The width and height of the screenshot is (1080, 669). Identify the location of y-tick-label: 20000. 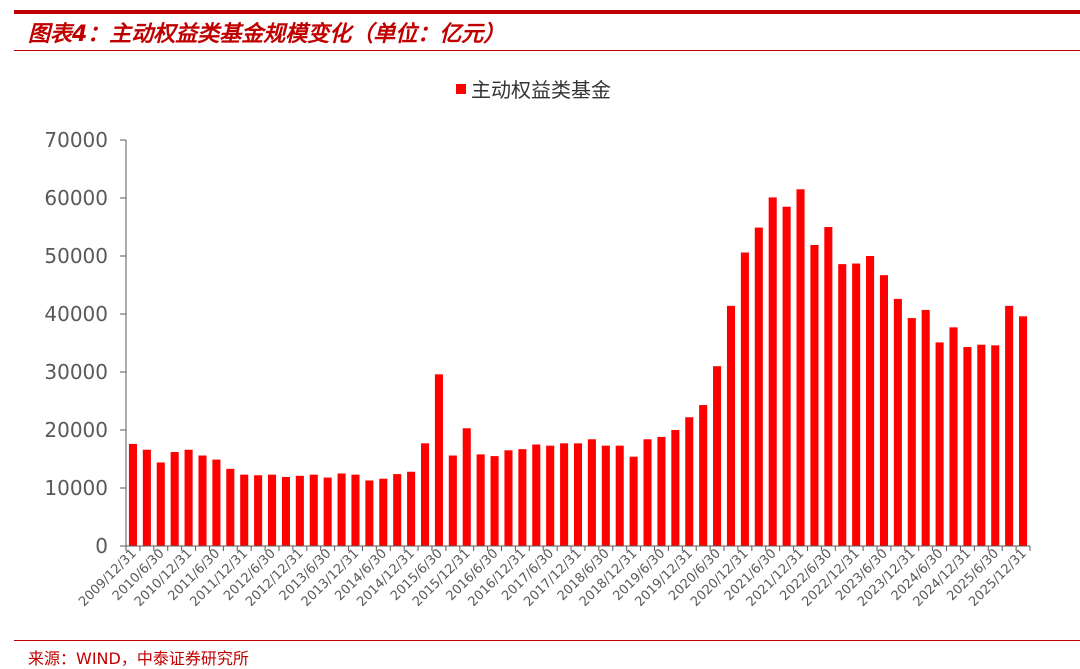
(76, 430).